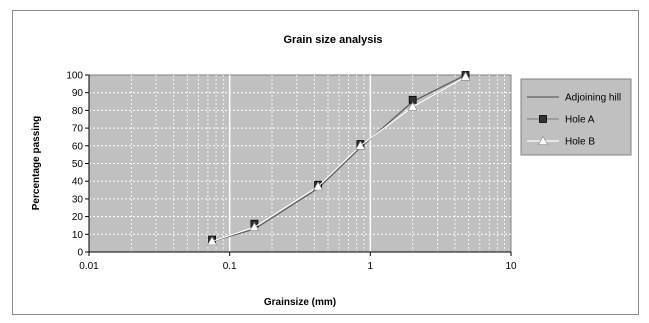  I want to click on legend-entry: Adjoining hill, so click(574, 98).